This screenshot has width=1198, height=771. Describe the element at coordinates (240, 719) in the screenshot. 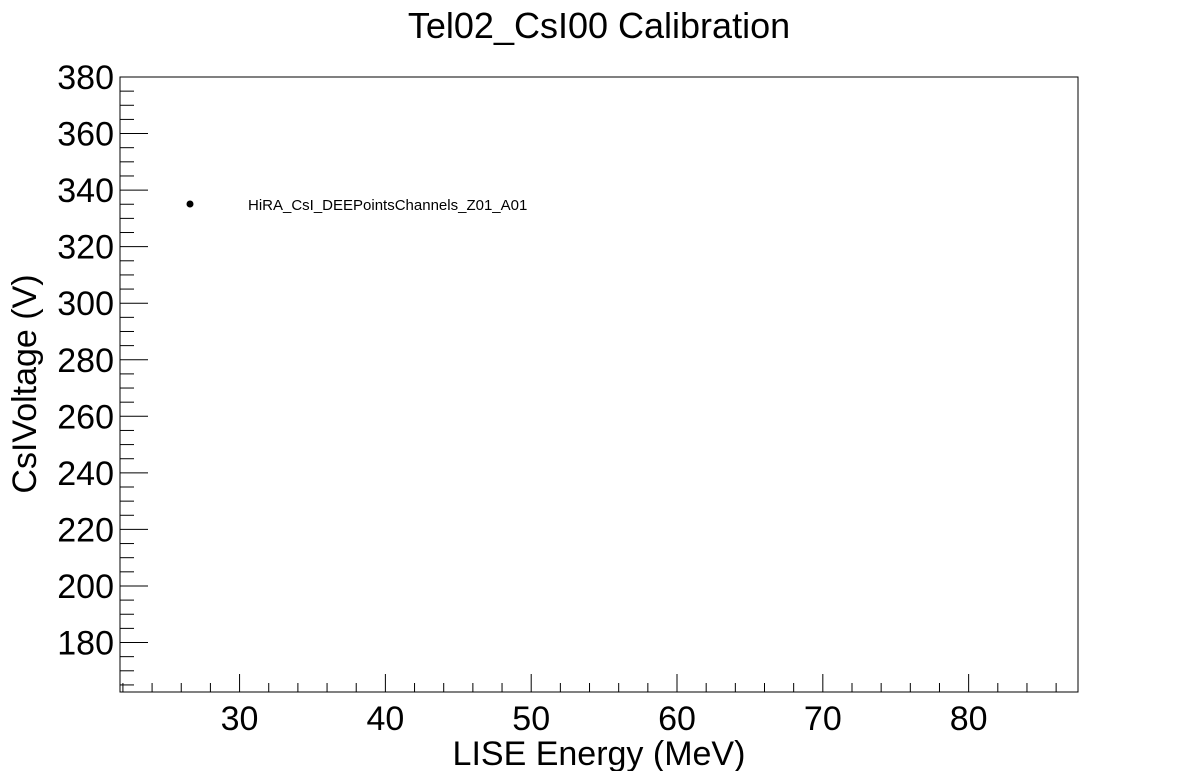

I see `x-tick-label: 30` at that location.